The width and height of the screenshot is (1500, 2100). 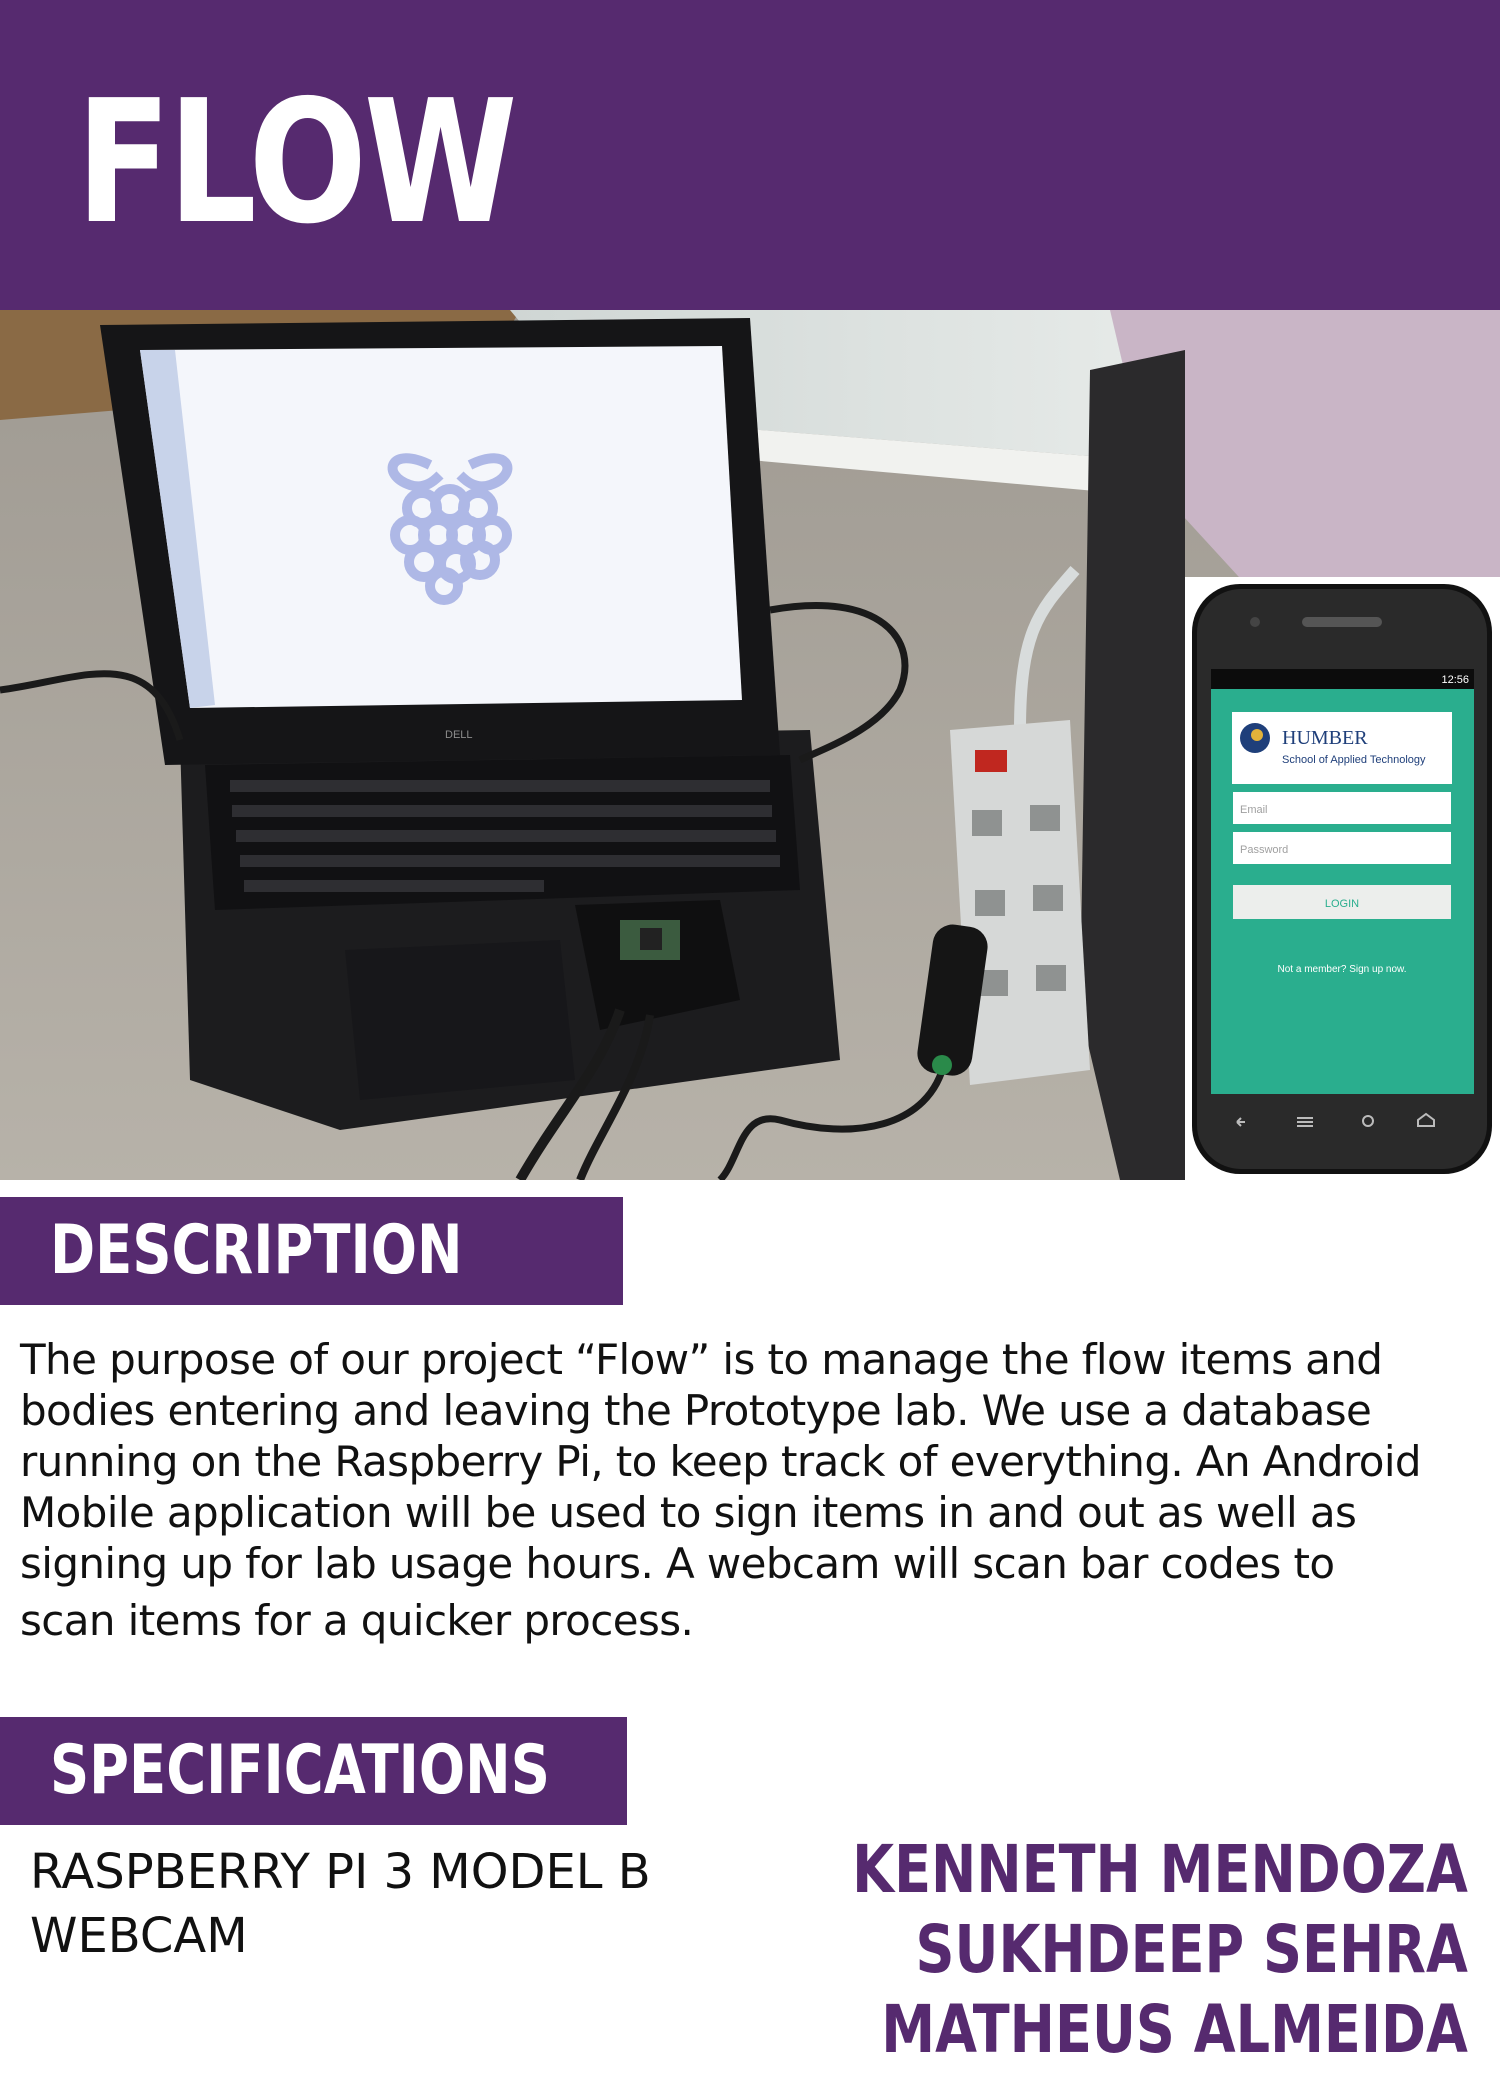 I want to click on raspberry-pi-device, so click(x=657, y=965).